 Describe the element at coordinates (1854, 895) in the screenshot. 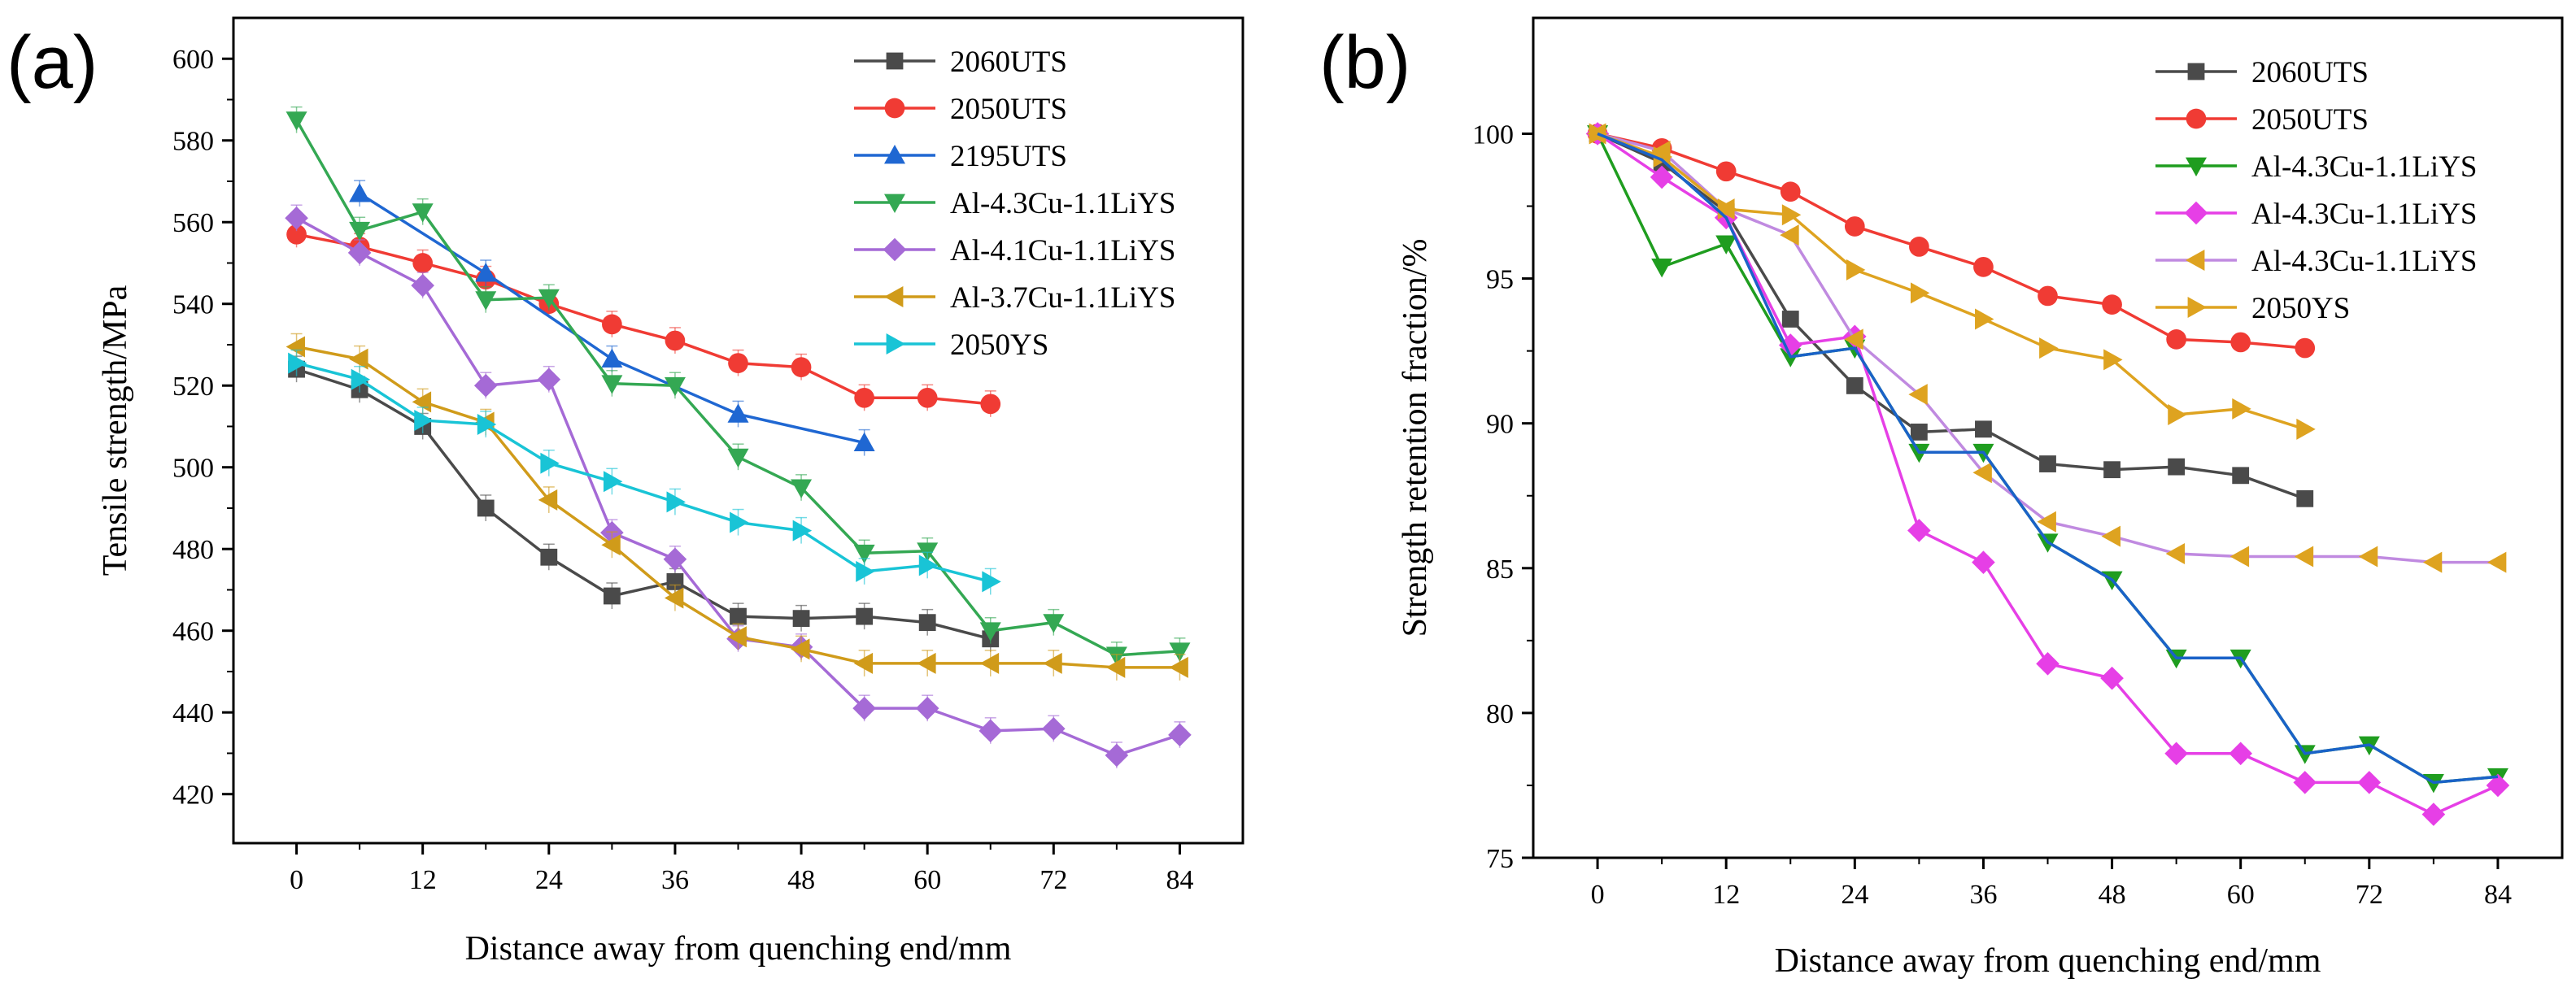

I see `x-tick-label: 24` at that location.